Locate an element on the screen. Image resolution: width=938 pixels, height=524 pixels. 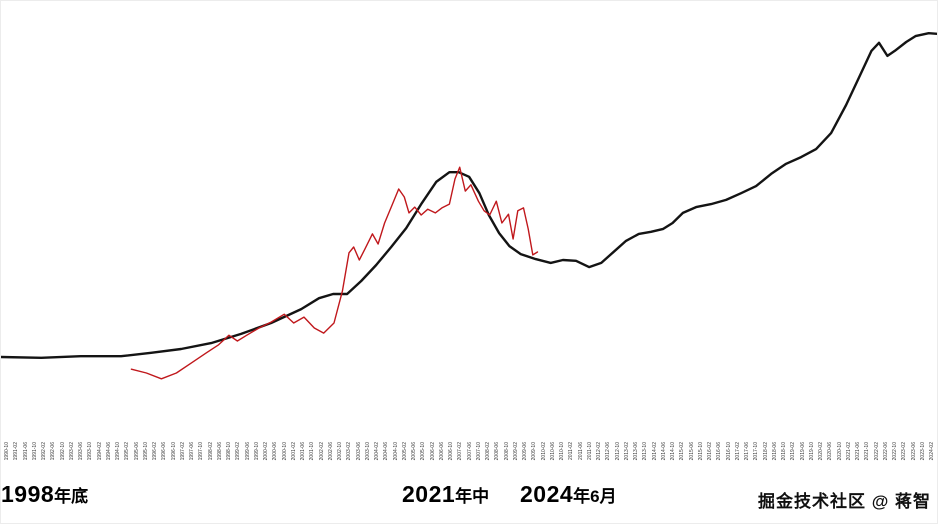
x-axis-tick-label: 2014-06 is located at coordinates (663, 451).